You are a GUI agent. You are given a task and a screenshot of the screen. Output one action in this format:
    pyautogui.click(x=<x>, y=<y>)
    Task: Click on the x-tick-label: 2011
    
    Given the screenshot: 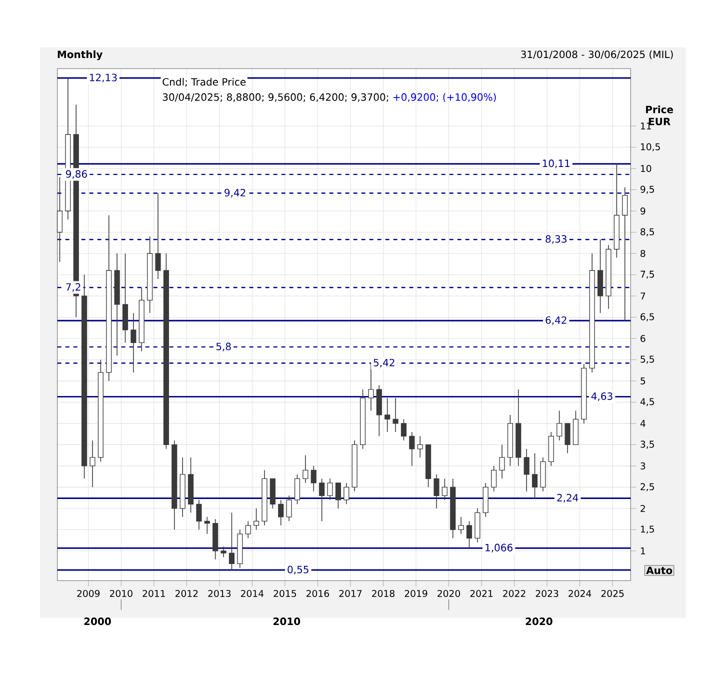 What is the action you would take?
    pyautogui.click(x=153, y=593)
    